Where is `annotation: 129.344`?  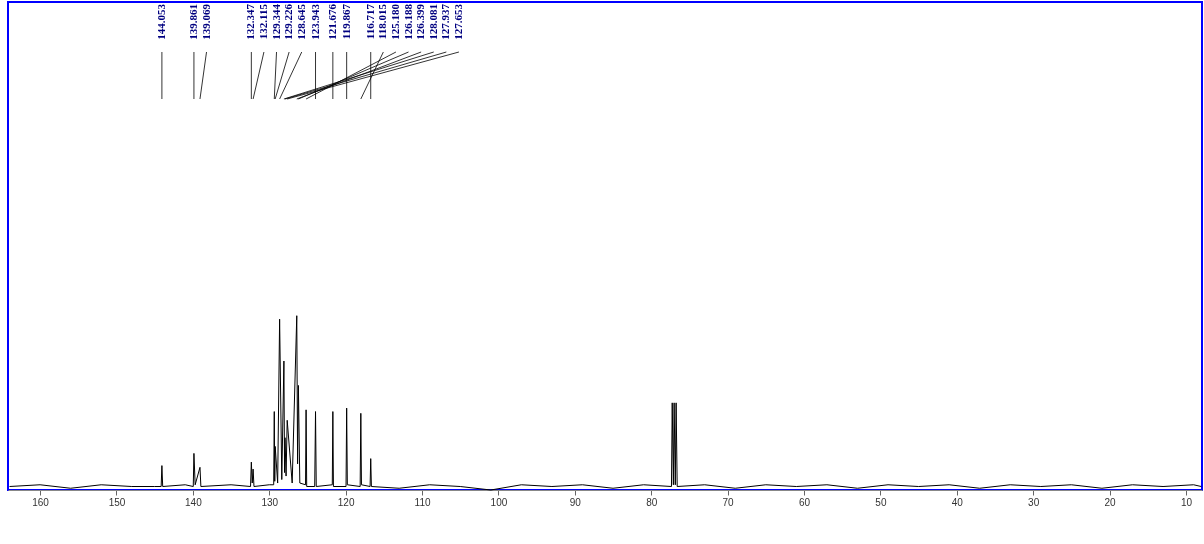 annotation: 129.344 is located at coordinates (275, 21).